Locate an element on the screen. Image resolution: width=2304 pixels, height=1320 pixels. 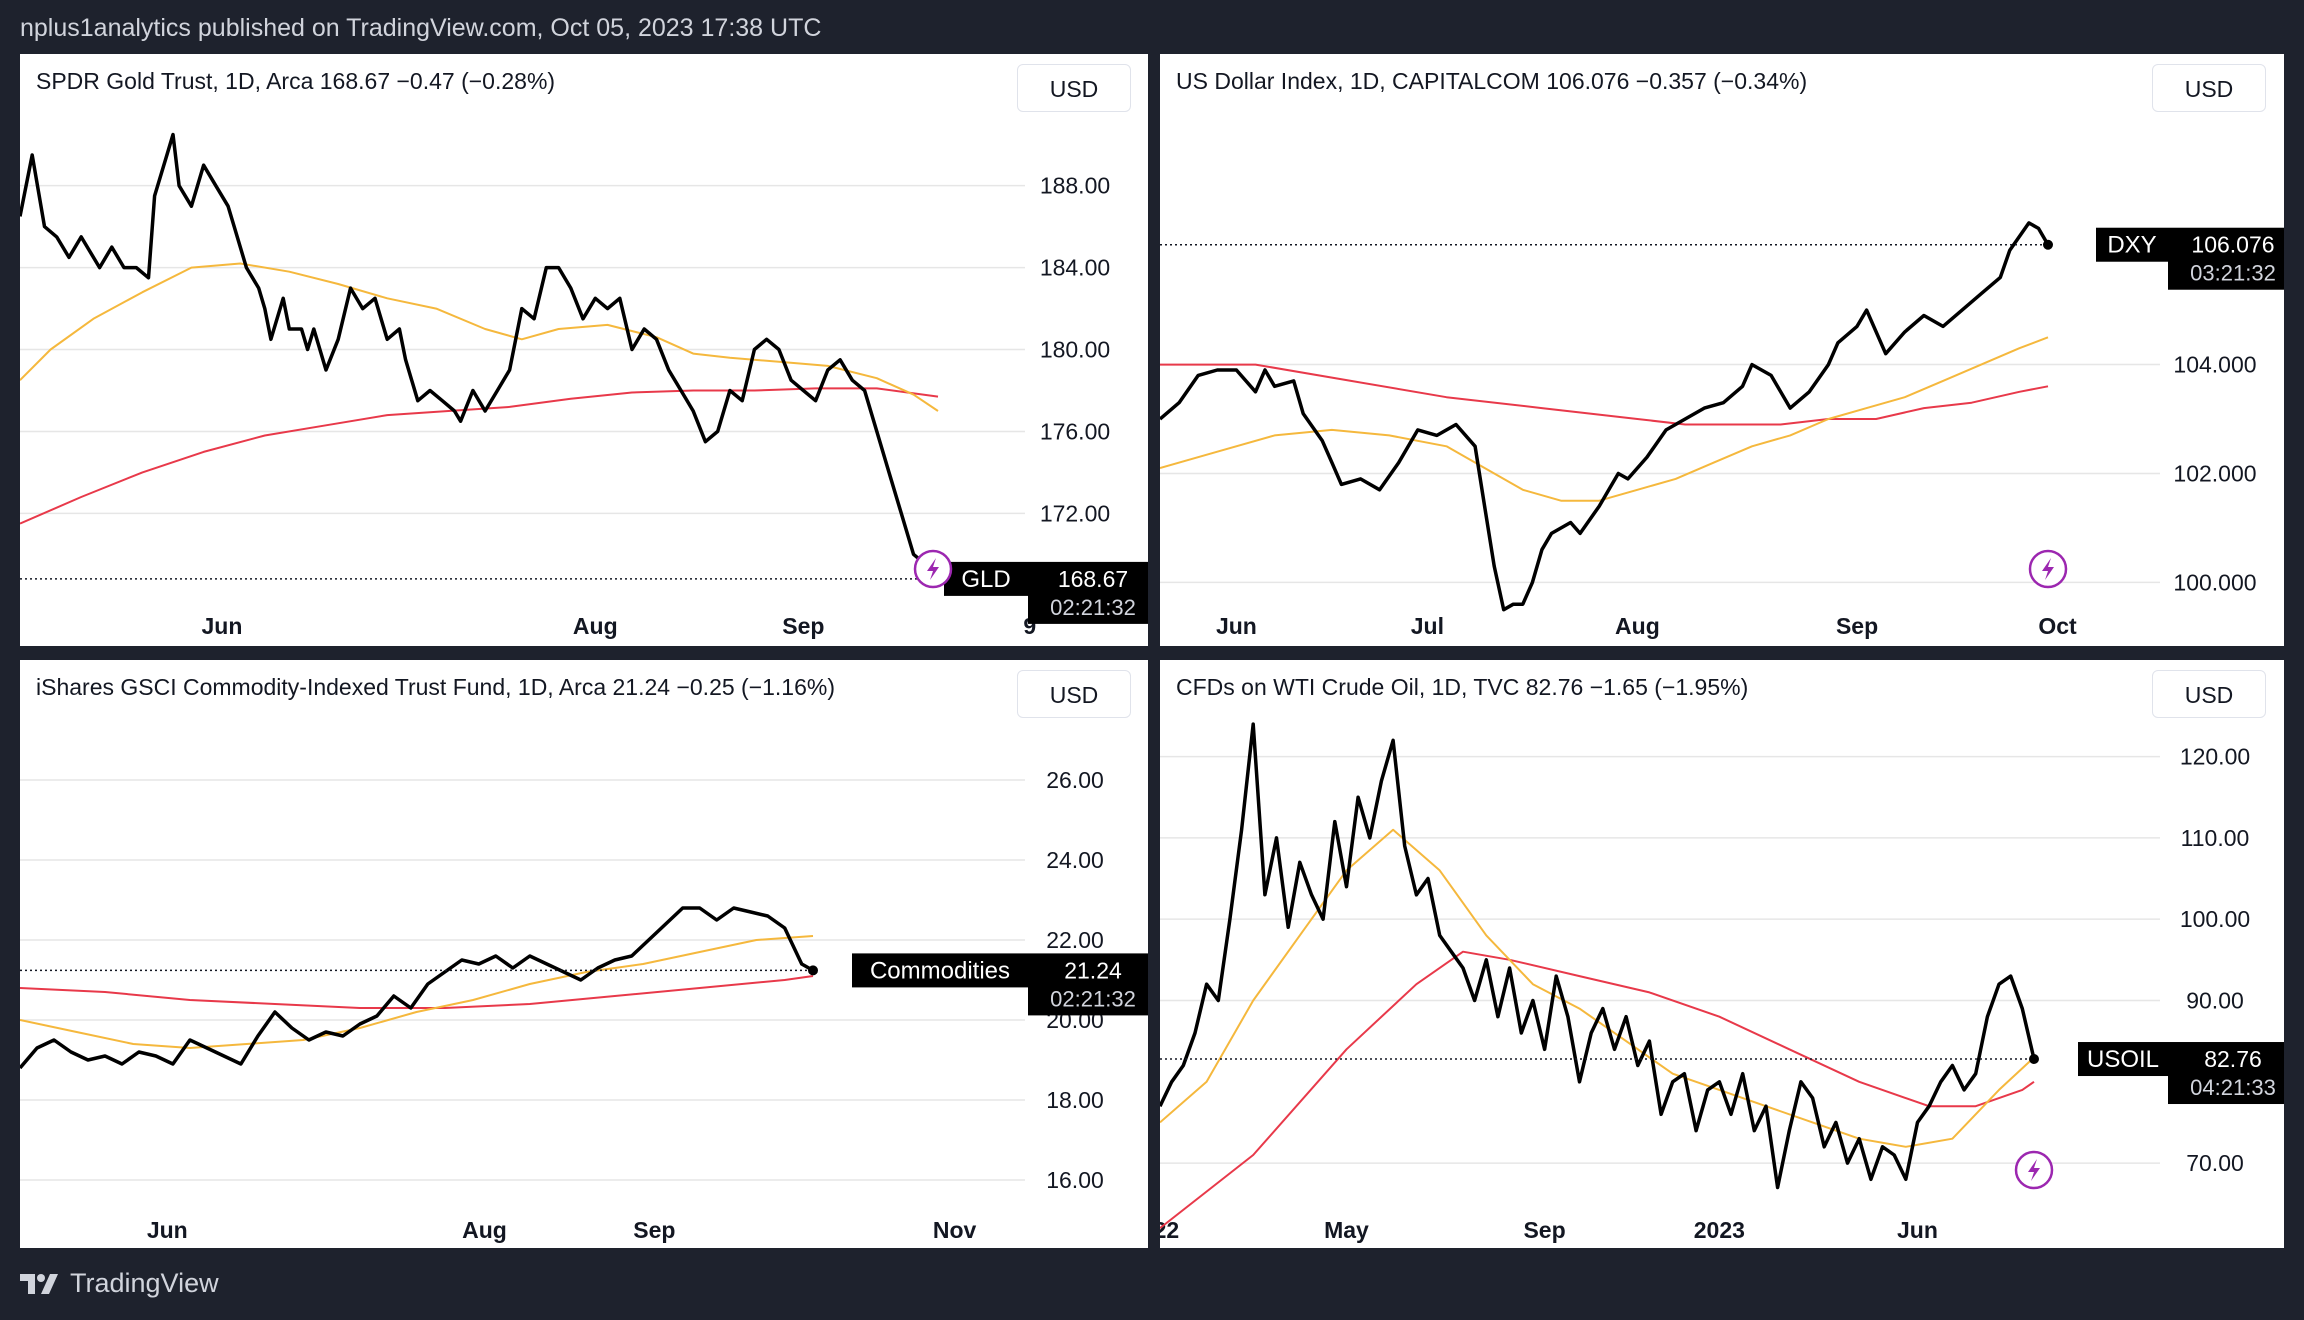
y-tick-label: 172.00 is located at coordinates (1075, 513).